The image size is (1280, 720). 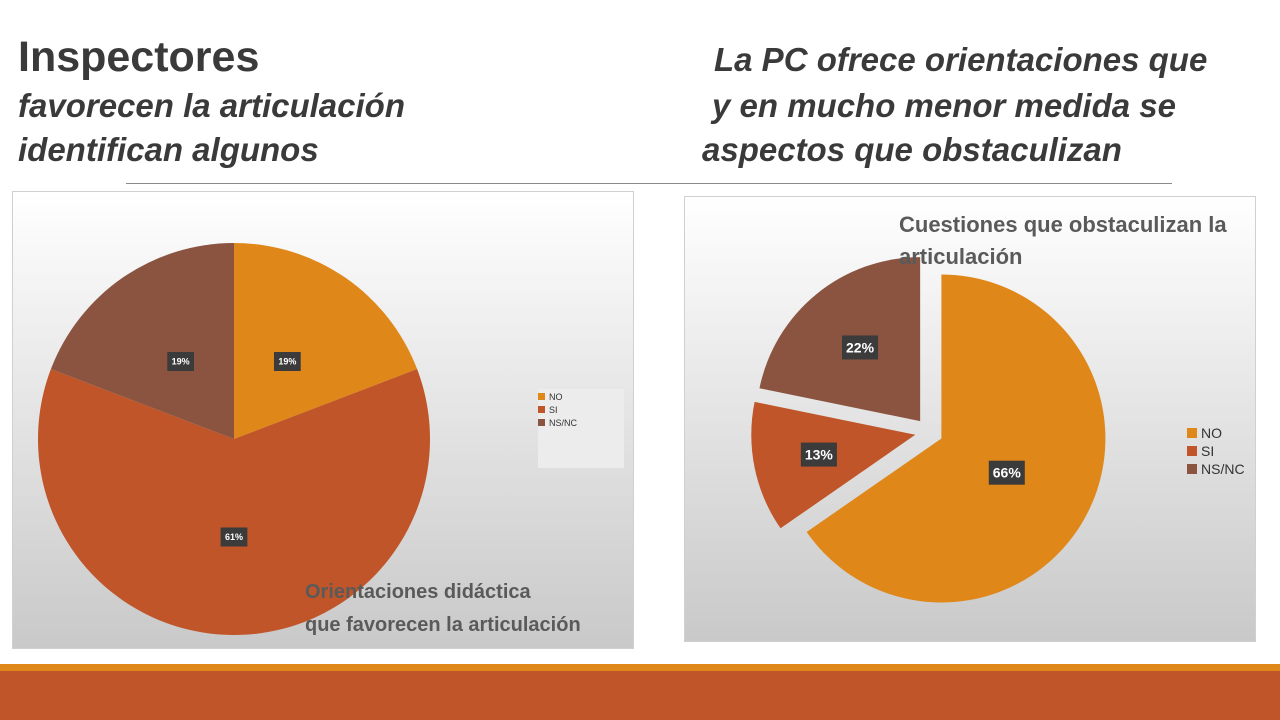 I want to click on pie2-data-label: 66%, so click(x=1006, y=472).